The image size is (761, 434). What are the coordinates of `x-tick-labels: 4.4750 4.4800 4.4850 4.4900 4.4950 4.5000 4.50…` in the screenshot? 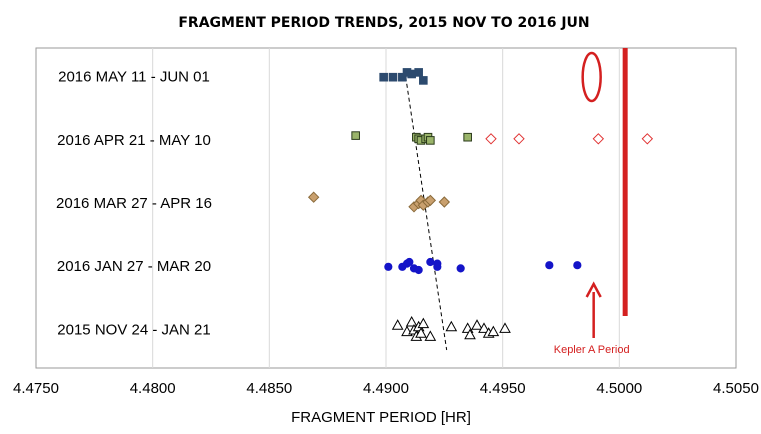 It's located at (386, 388).